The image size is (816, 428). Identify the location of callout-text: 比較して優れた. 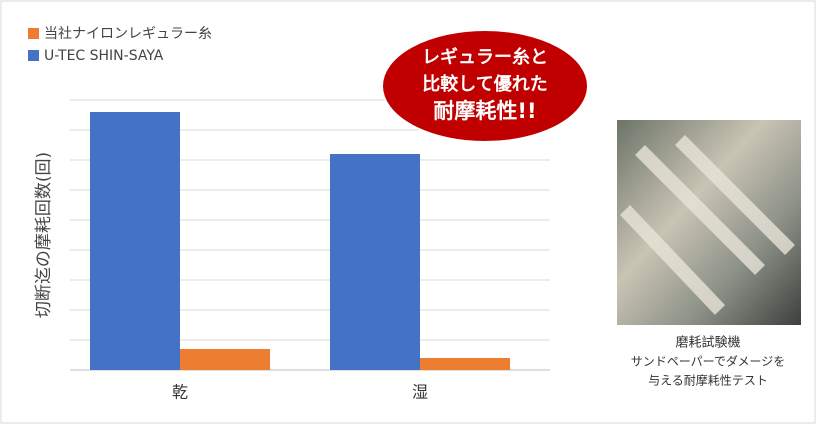
(484, 84).